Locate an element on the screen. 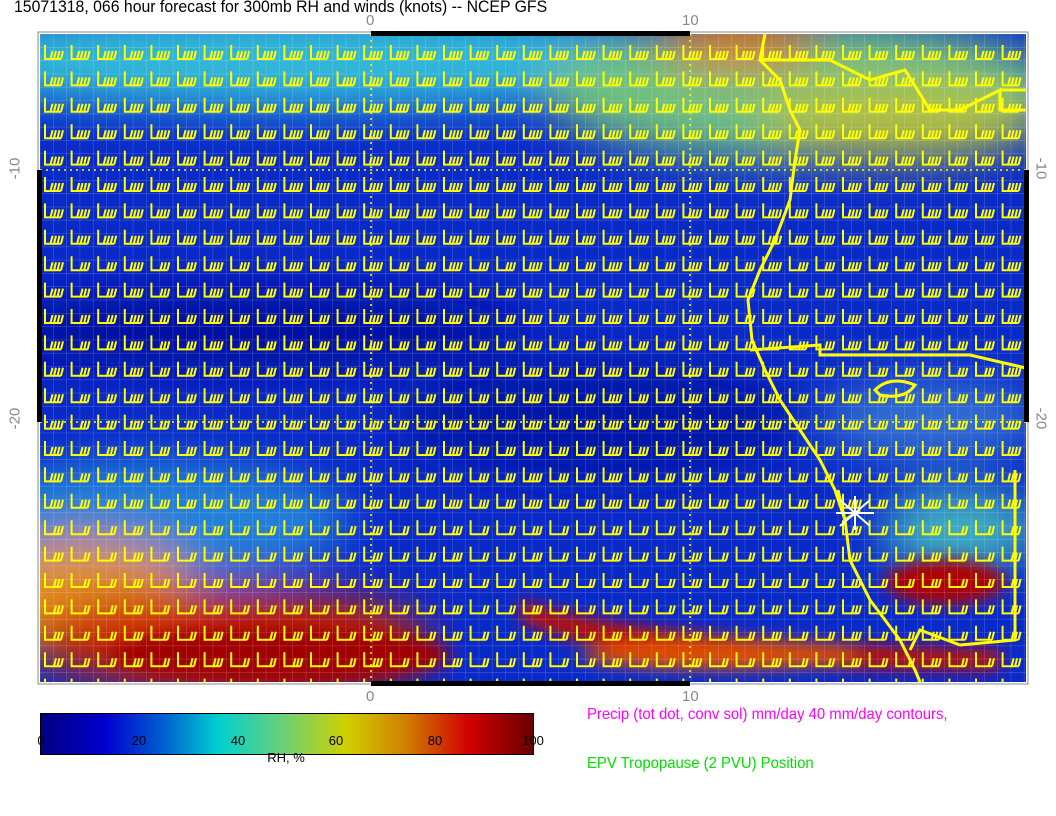  left-tick-m20: -20 is located at coordinates (15, 418).